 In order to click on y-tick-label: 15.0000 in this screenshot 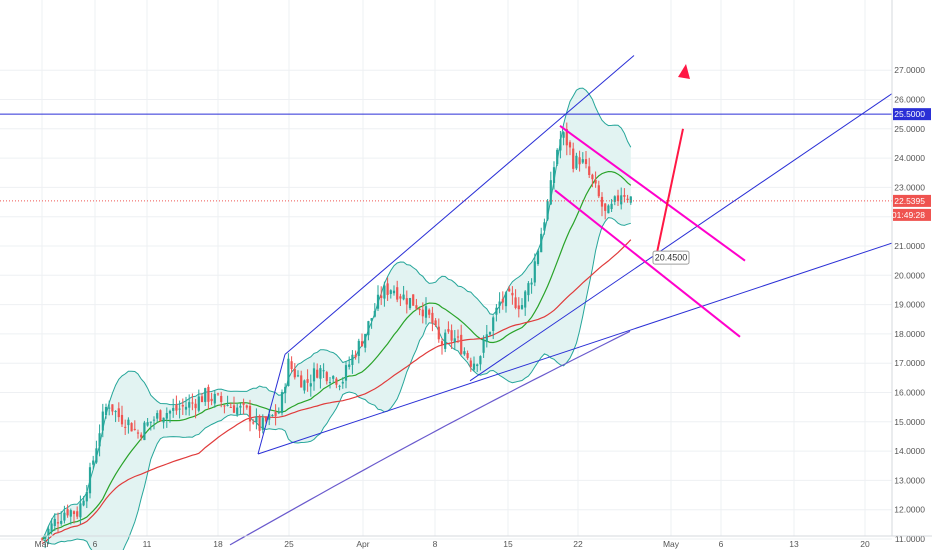, I will do `click(909, 422)`.